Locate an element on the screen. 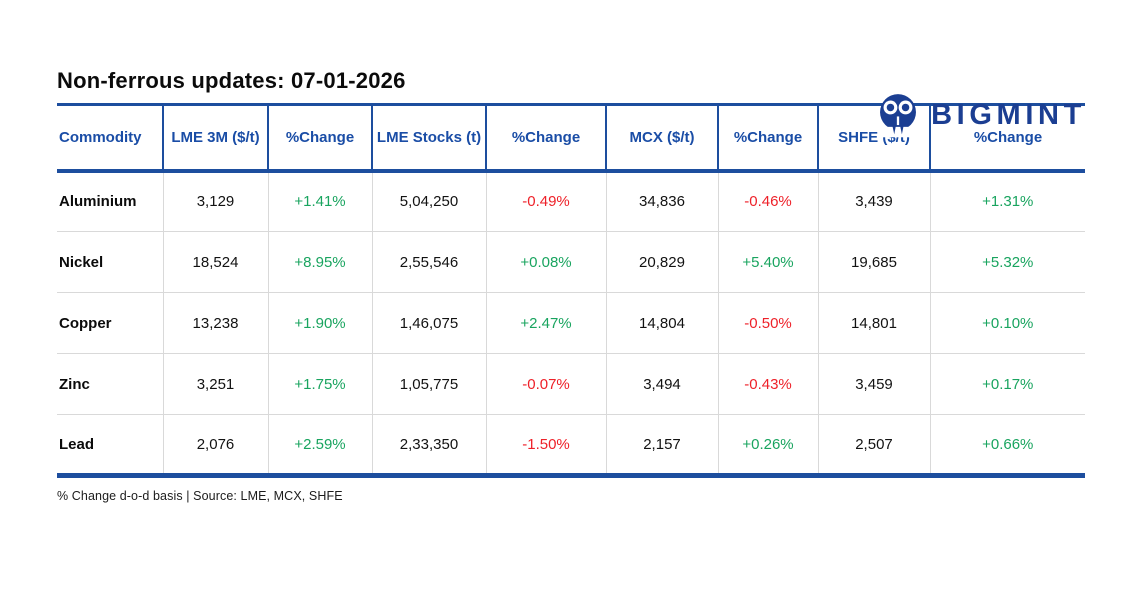  price-value-cell: 1,46,075 is located at coordinates (428, 323).